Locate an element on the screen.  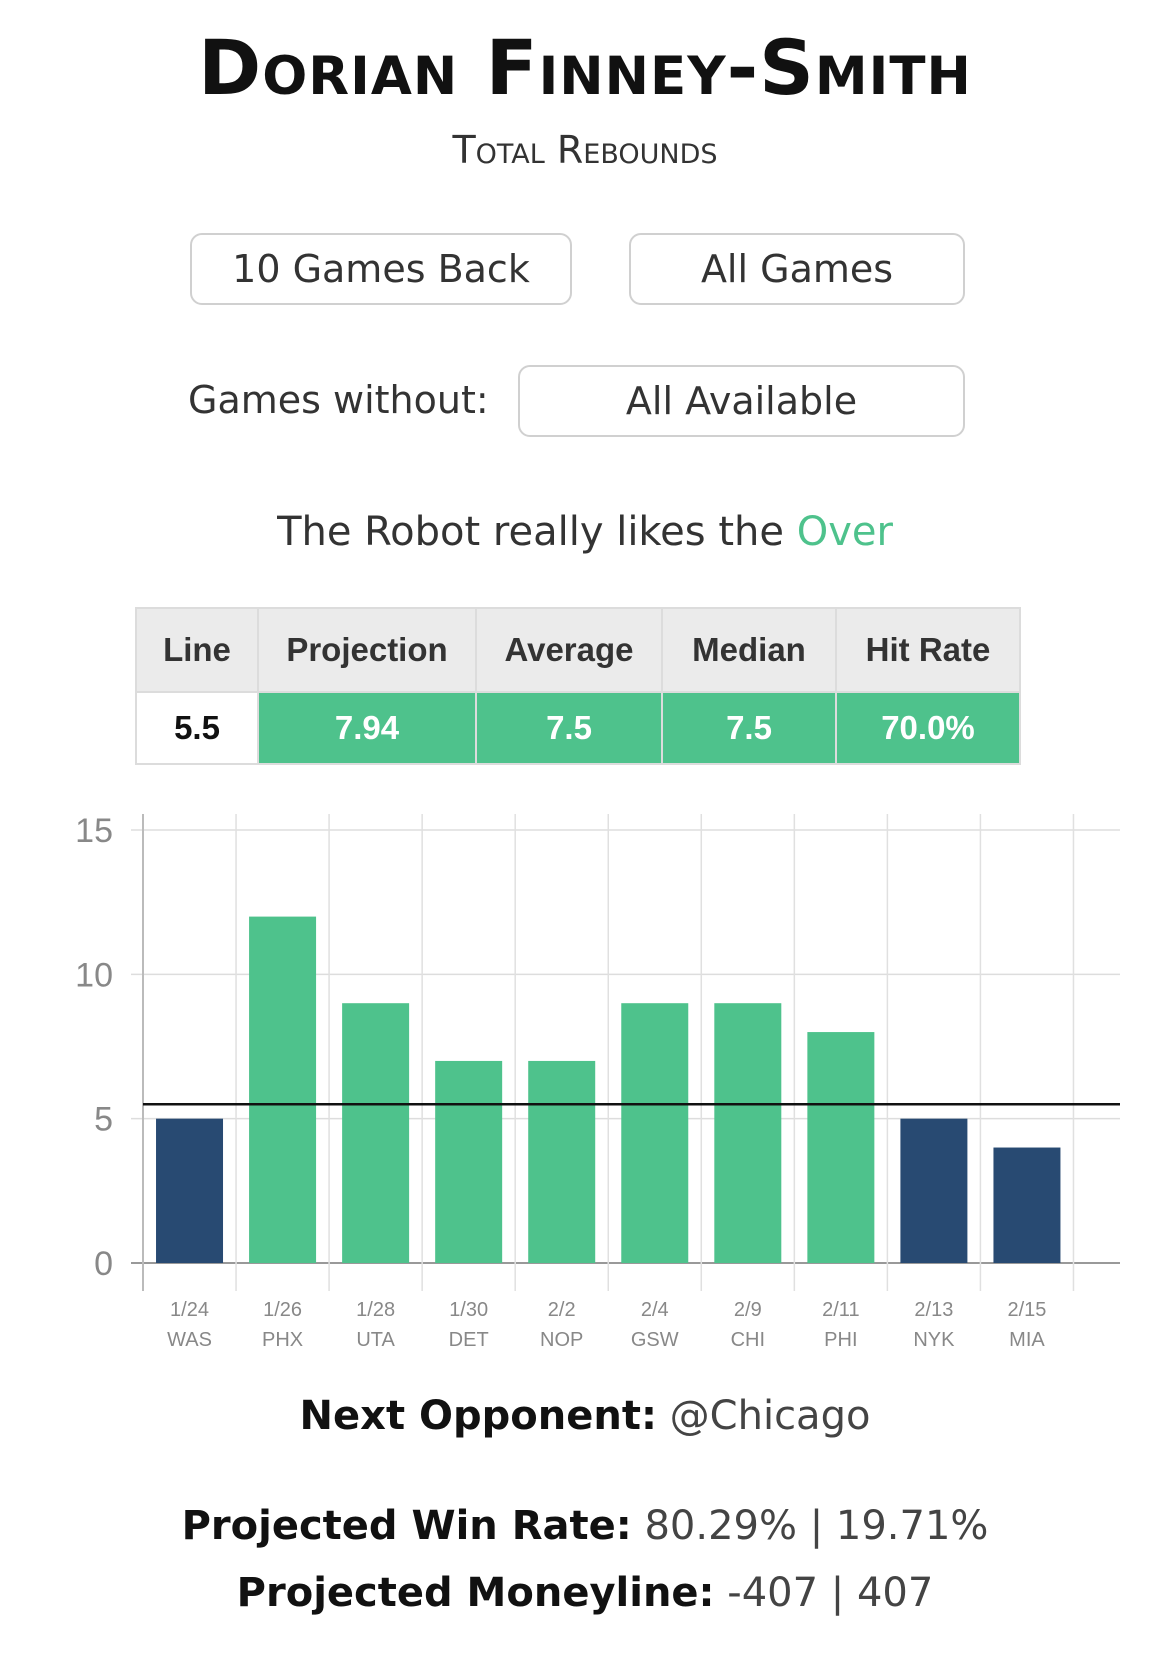
x-tick-date: 2/13 is located at coordinates (933, 1310).